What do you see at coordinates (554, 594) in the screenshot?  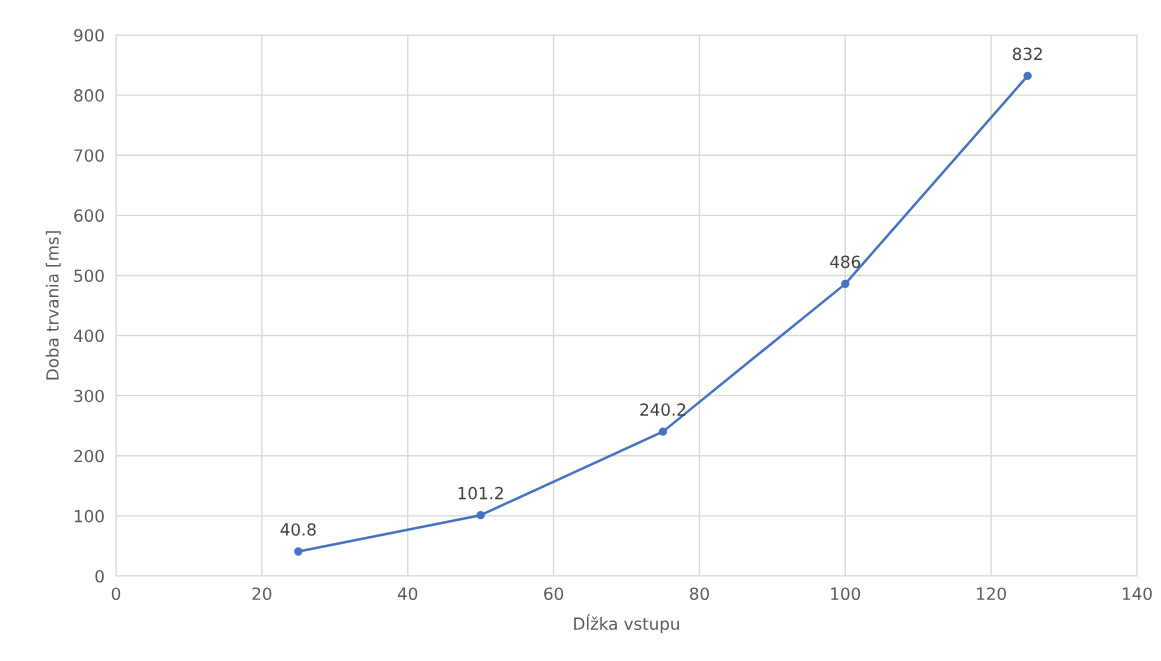 I see `x-tick-label: 60` at bounding box center [554, 594].